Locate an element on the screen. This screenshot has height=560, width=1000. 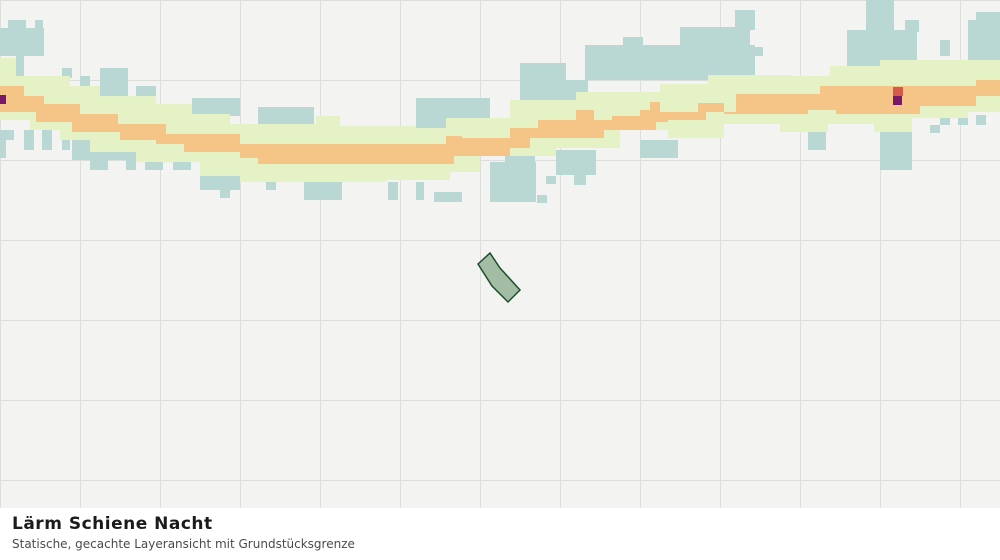
noise-very-high-zone is located at coordinates (898, 91).